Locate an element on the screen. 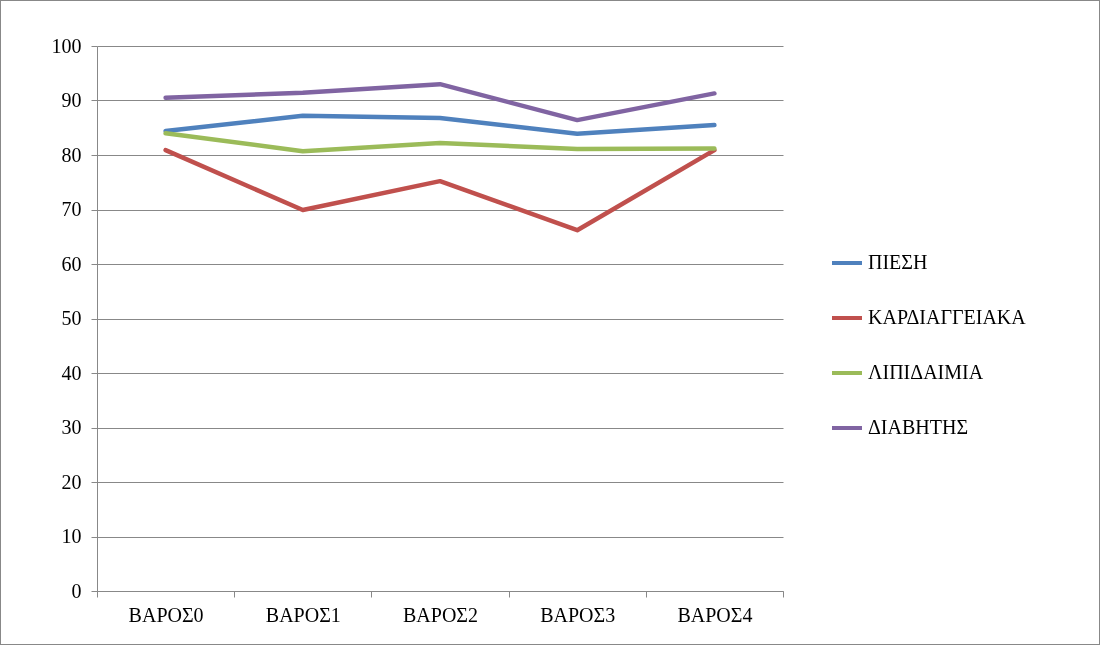  y-tick-label: 40 is located at coordinates (71, 372).